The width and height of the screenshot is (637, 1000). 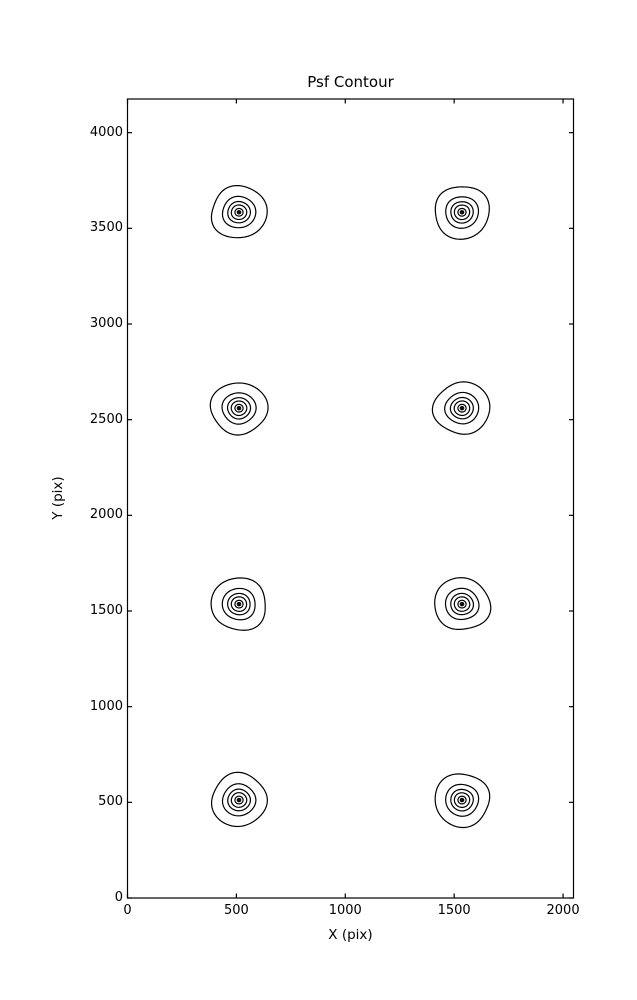 I want to click on x-tick-label: 1500, so click(x=454, y=910).